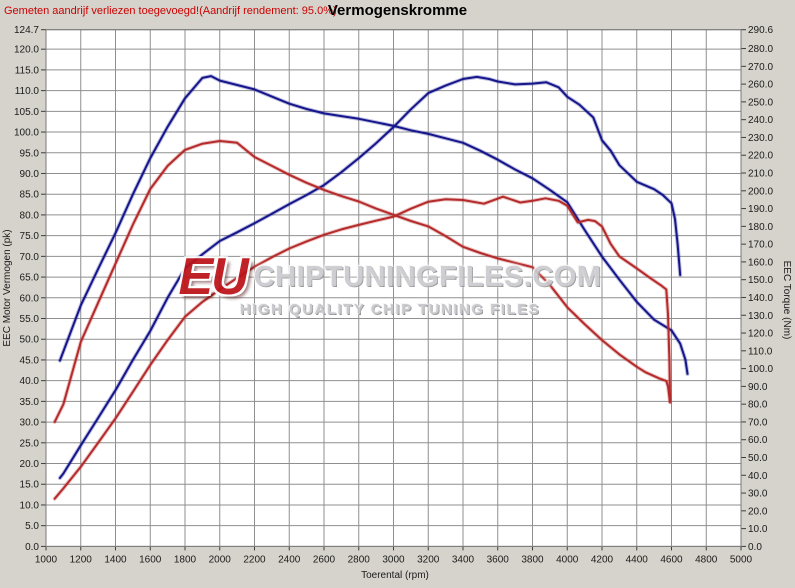 The width and height of the screenshot is (795, 588). What do you see at coordinates (30, 278) in the screenshot?
I see `y-left-tick-label: 65.0` at bounding box center [30, 278].